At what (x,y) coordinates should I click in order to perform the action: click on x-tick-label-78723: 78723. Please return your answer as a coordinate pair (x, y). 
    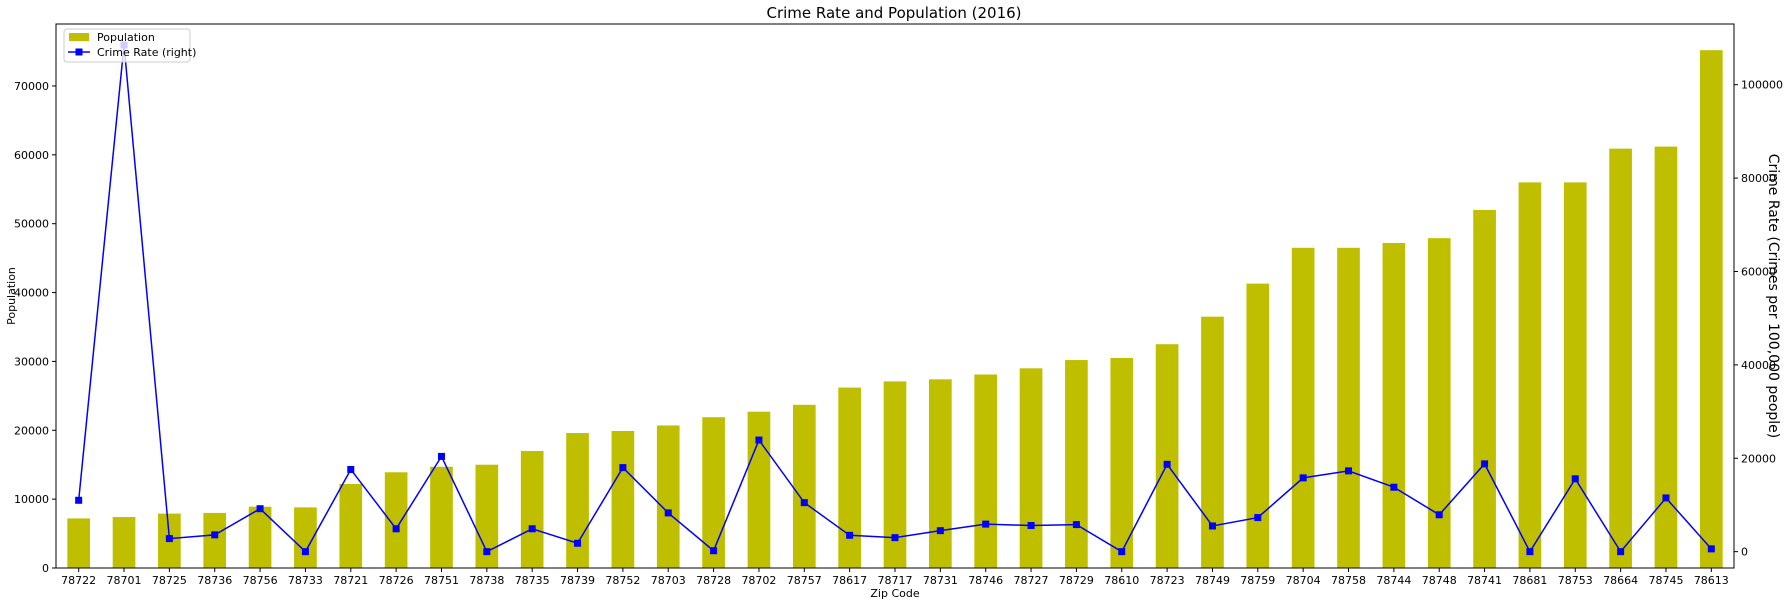
    Looking at the image, I should click on (1167, 580).